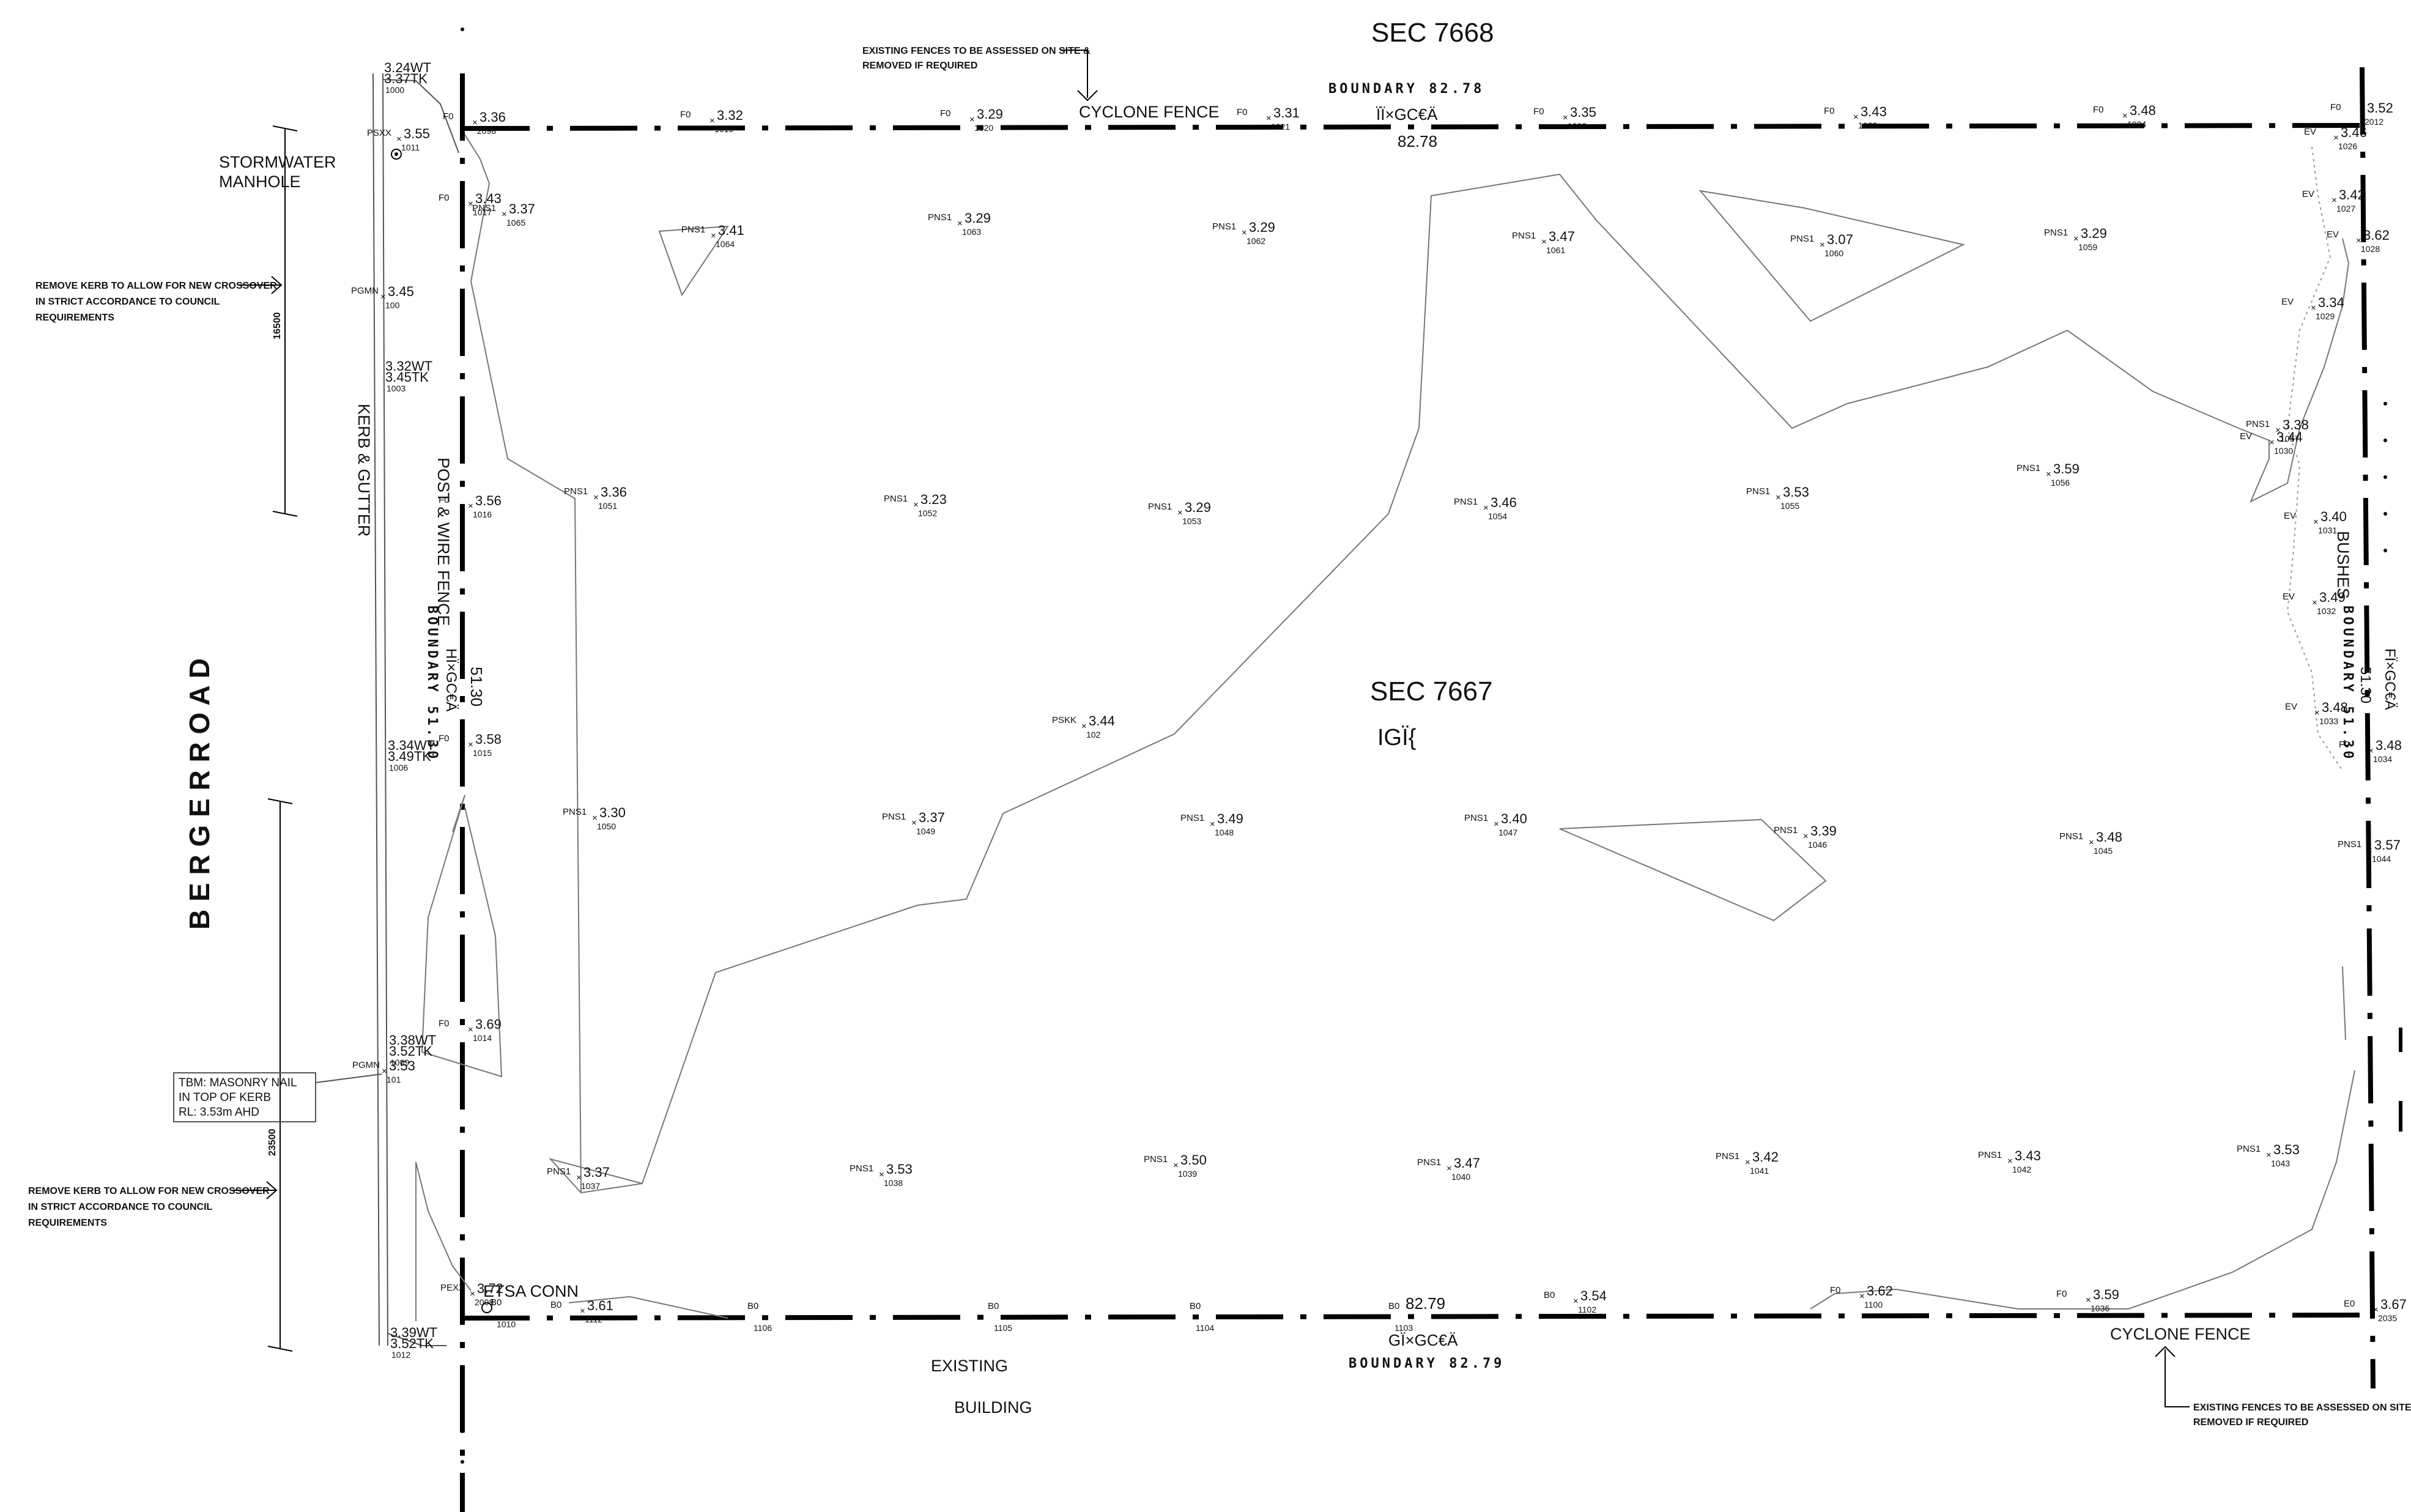  I want to click on south-boundary-value: 82.79, so click(1425, 1303).